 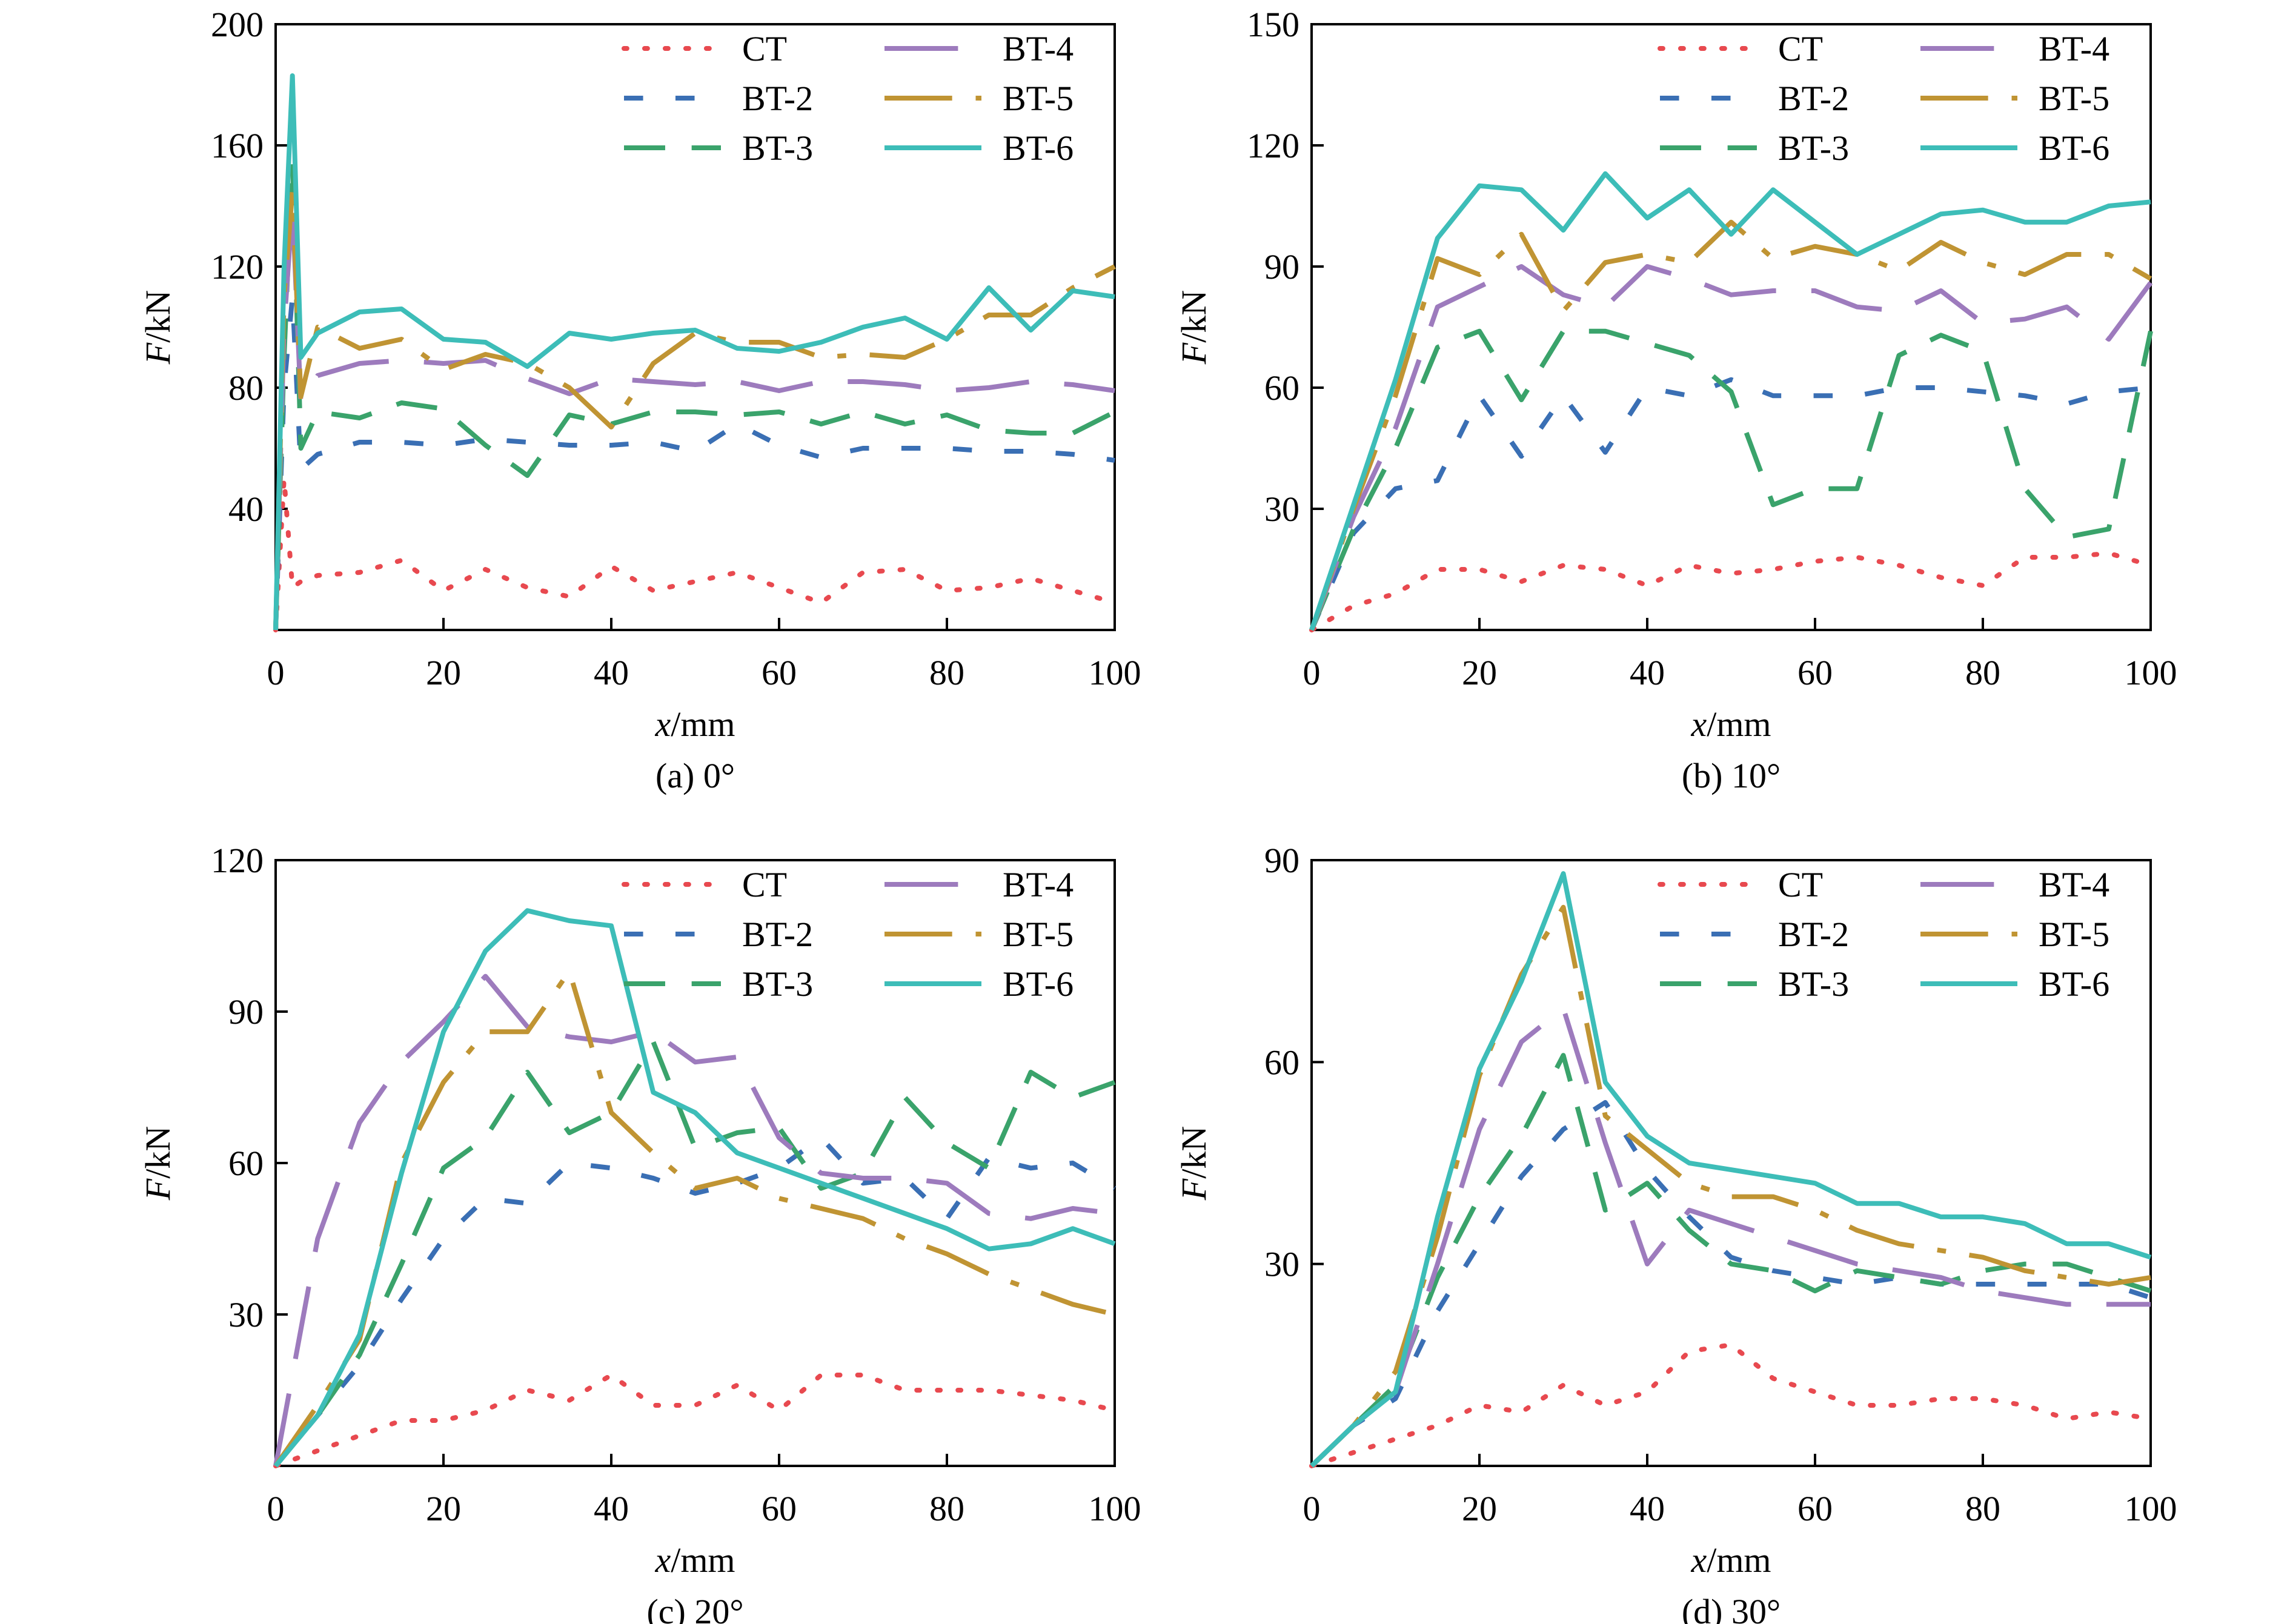 What do you see at coordinates (1038, 935) in the screenshot?
I see `chart-3-legend-bt-5-label: BT-5` at bounding box center [1038, 935].